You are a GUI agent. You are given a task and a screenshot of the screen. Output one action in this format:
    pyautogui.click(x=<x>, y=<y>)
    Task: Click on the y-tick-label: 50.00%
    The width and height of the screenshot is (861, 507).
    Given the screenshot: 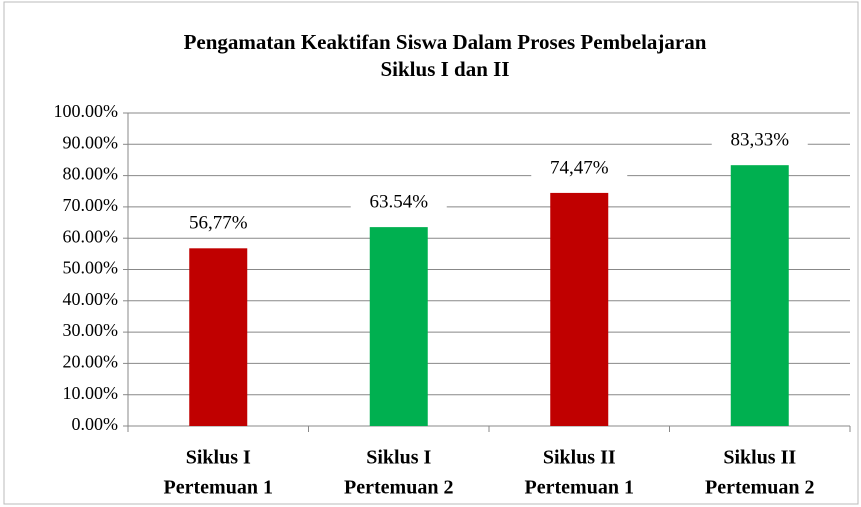 What is the action you would take?
    pyautogui.click(x=91, y=268)
    